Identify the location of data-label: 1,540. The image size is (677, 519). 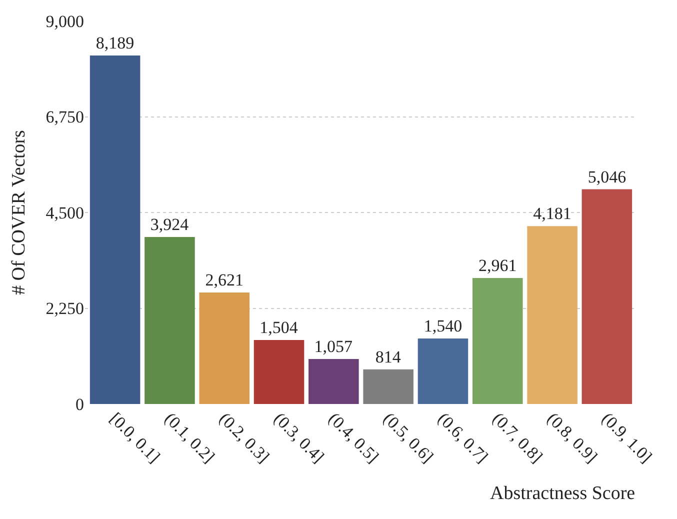
(443, 326).